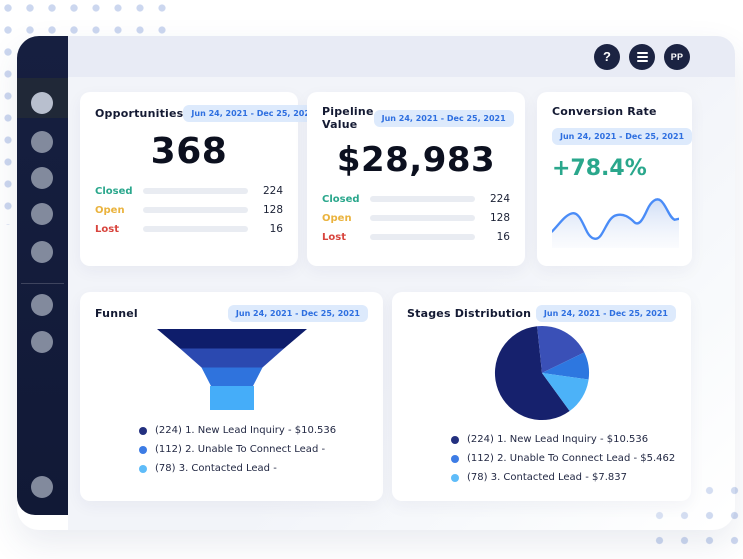  I want to click on pipeline-breakdown: Closed 224 Open 128 Lost 16, so click(416, 218).